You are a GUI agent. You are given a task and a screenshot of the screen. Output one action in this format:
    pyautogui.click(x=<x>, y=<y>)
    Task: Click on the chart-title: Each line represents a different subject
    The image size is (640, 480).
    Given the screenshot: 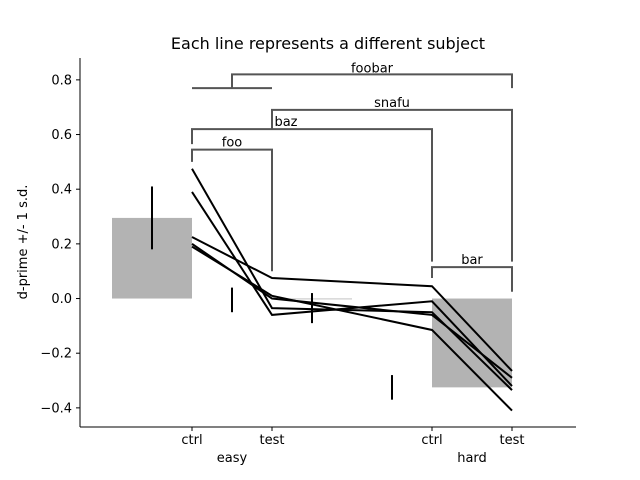 What is the action you would take?
    pyautogui.click(x=328, y=43)
    